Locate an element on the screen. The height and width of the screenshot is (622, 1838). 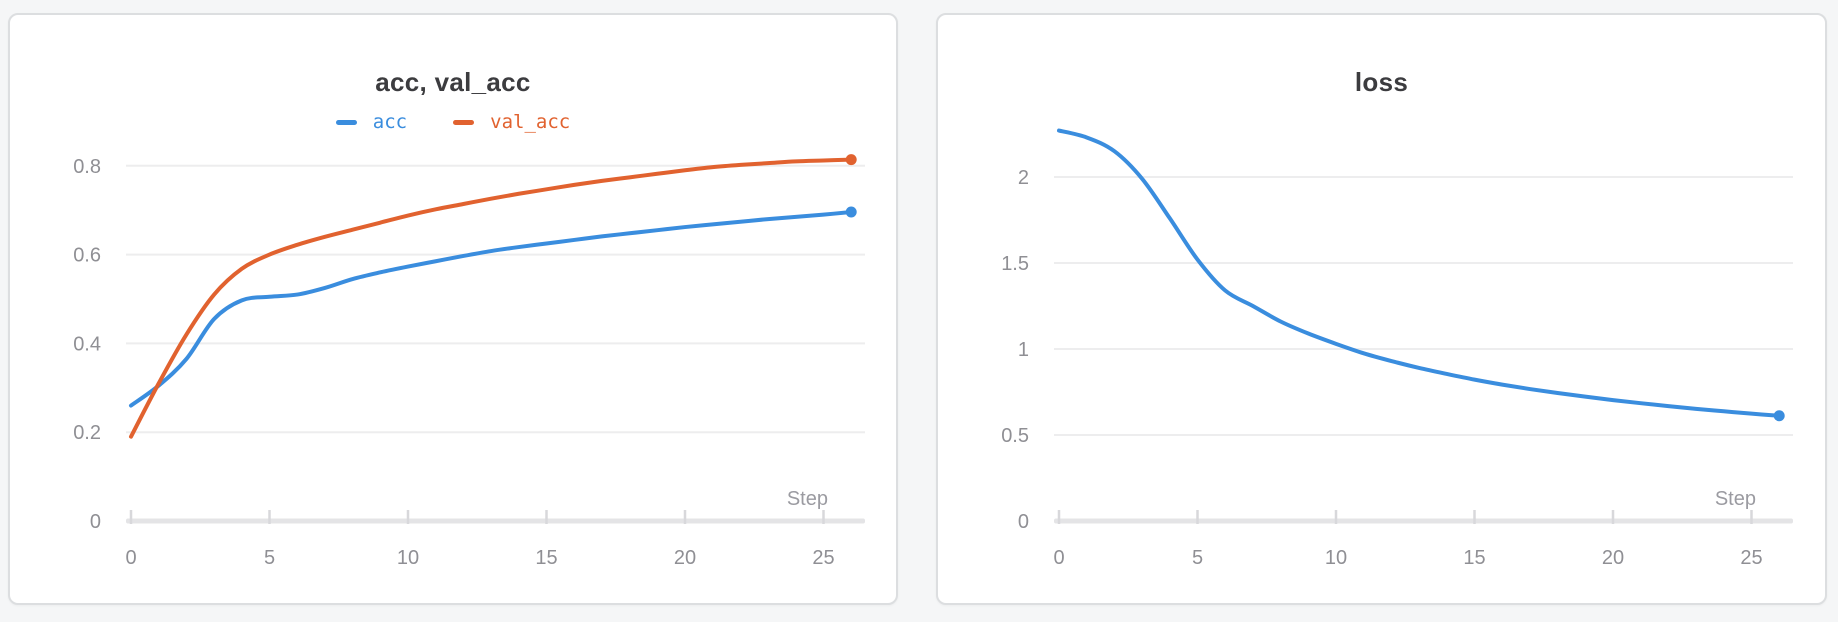
legend-item-val_acc: val_acc is located at coordinates (511, 122).